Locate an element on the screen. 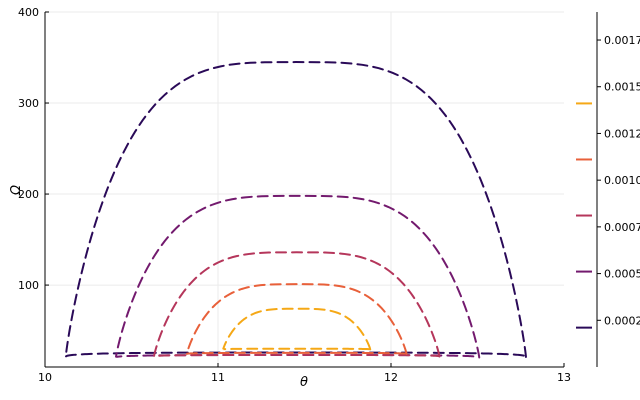 Image resolution: width=640 pixels, height=400 pixels. colorbar-tick-label: 0.00075 is located at coordinates (622, 227).